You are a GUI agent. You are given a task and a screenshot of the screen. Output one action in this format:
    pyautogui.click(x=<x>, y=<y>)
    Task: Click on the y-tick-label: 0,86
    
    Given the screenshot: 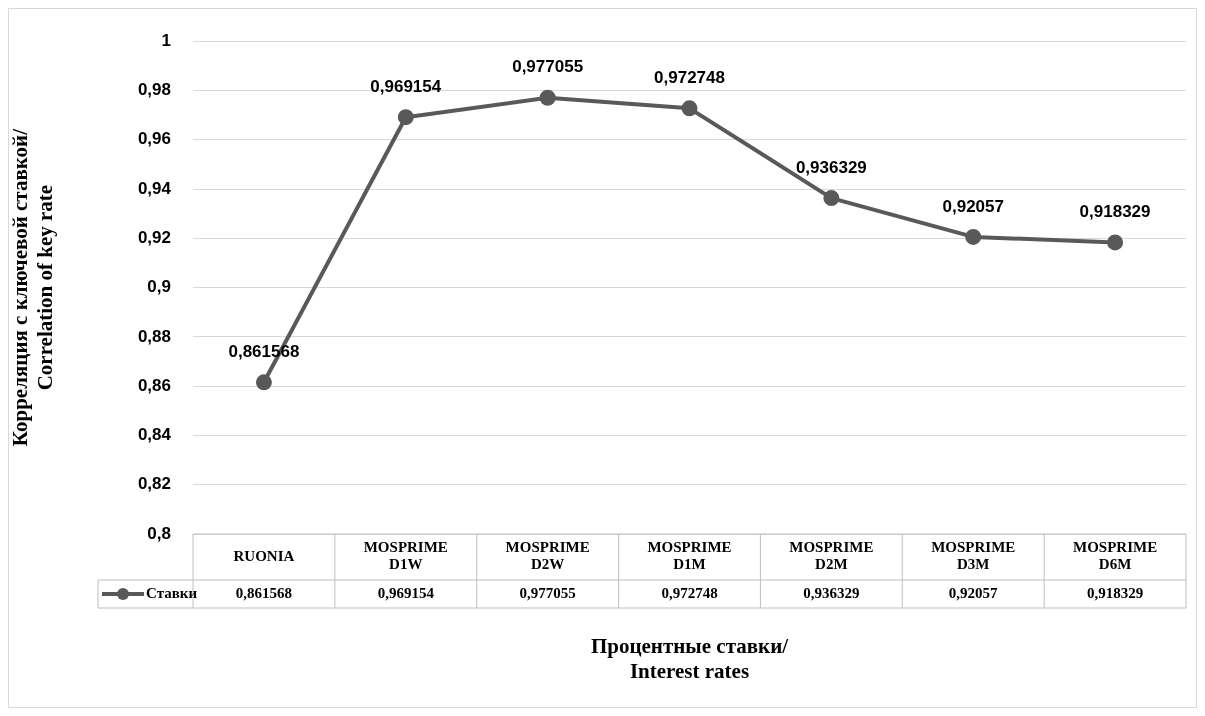 What is the action you would take?
    pyautogui.click(x=154, y=385)
    